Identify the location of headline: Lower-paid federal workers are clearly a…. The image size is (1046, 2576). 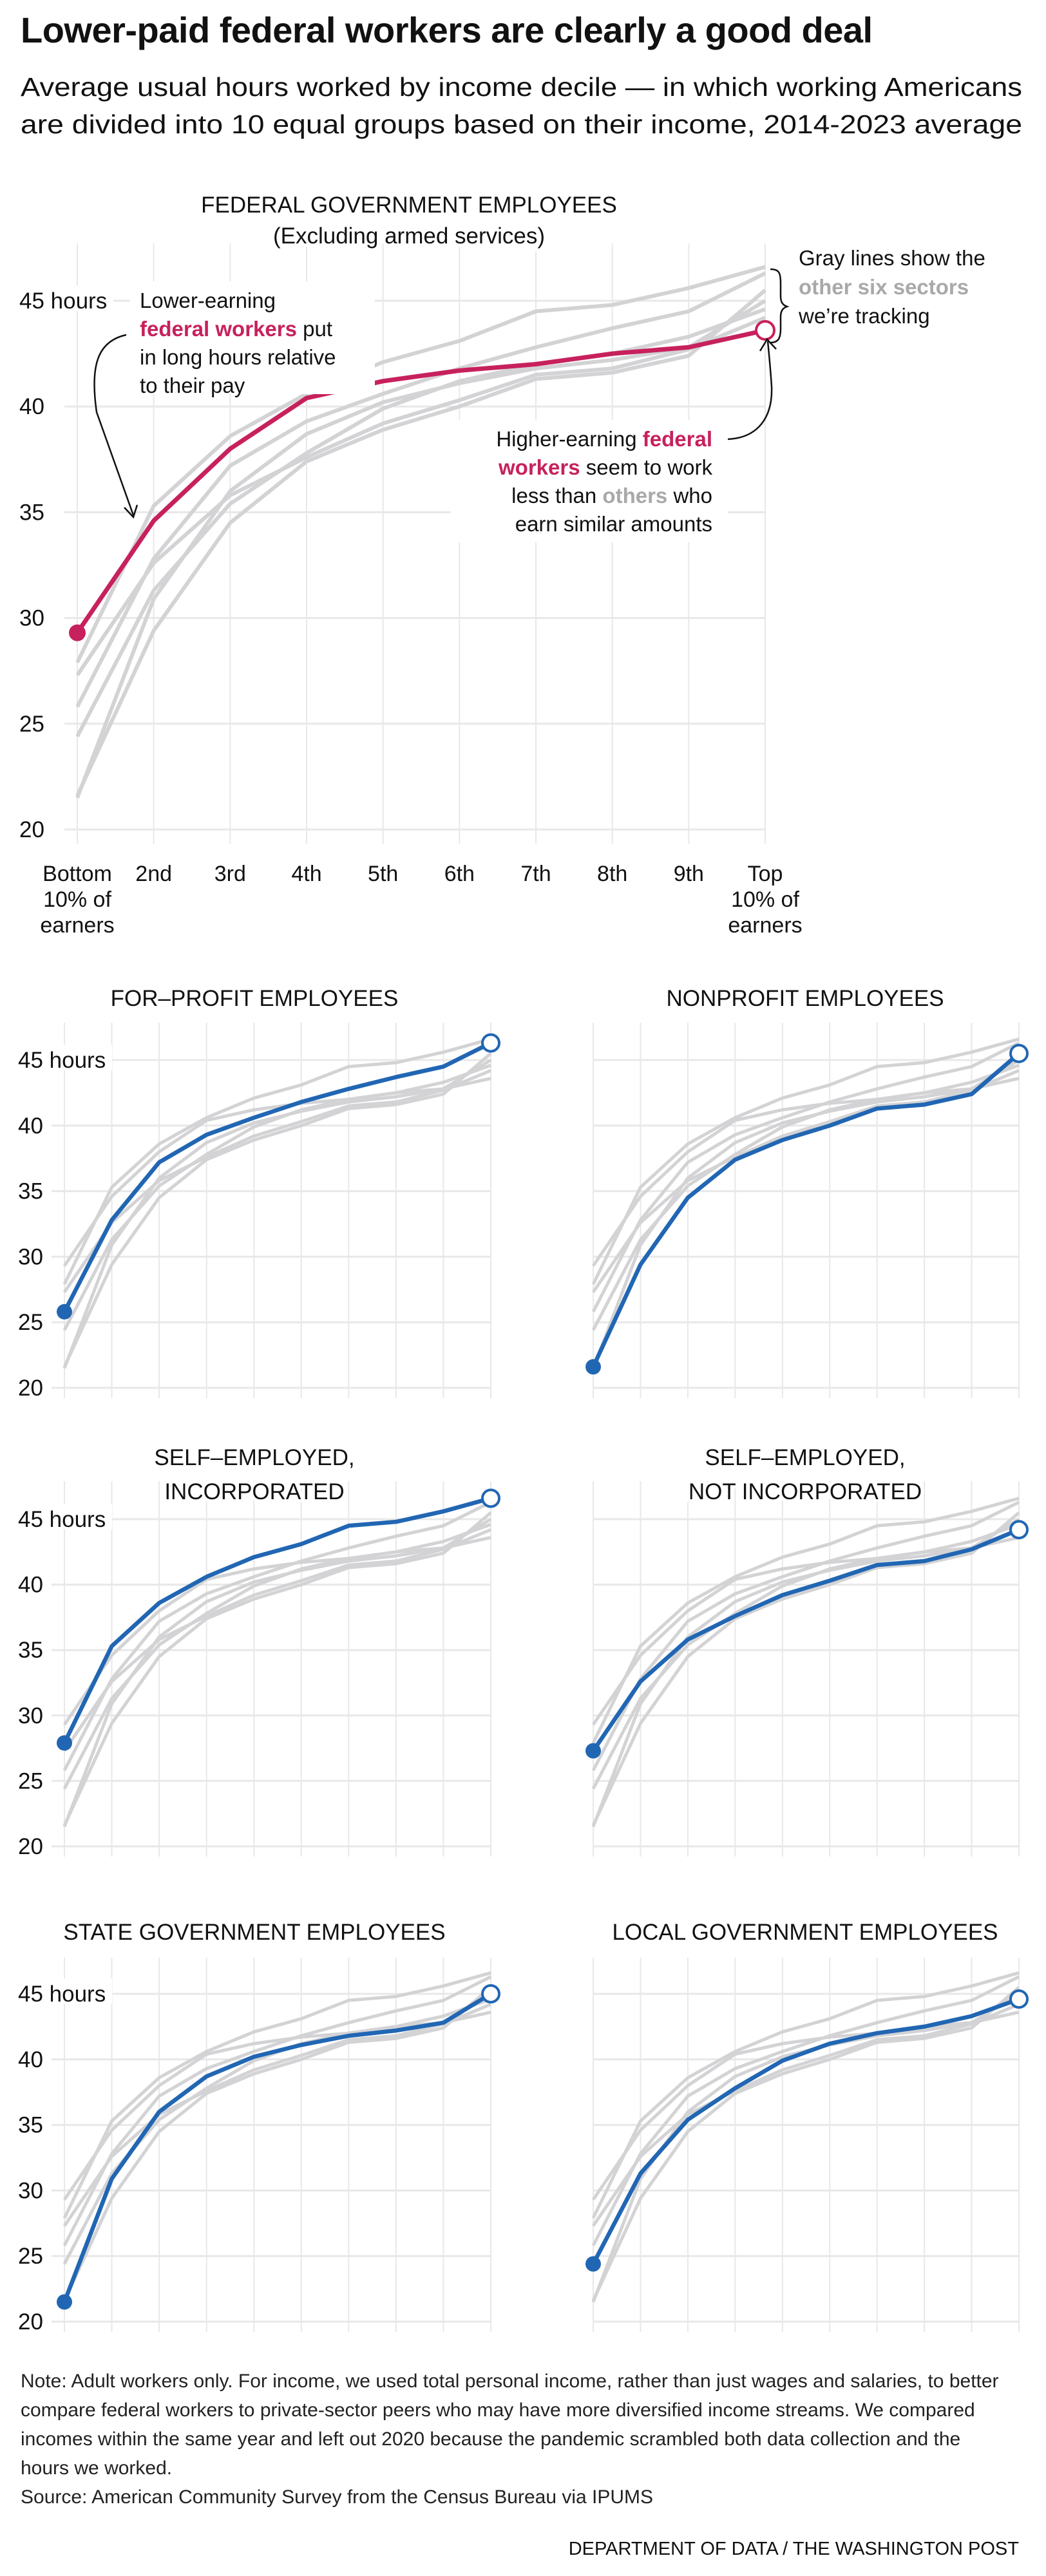
(447, 30).